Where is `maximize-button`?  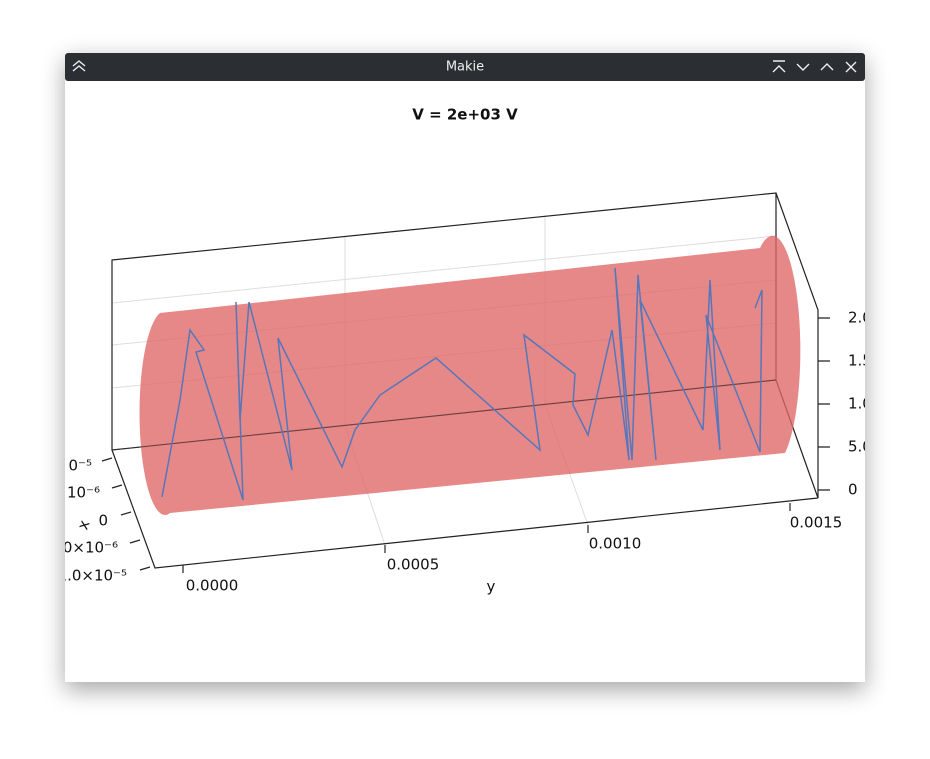
maximize-button is located at coordinates (827, 67).